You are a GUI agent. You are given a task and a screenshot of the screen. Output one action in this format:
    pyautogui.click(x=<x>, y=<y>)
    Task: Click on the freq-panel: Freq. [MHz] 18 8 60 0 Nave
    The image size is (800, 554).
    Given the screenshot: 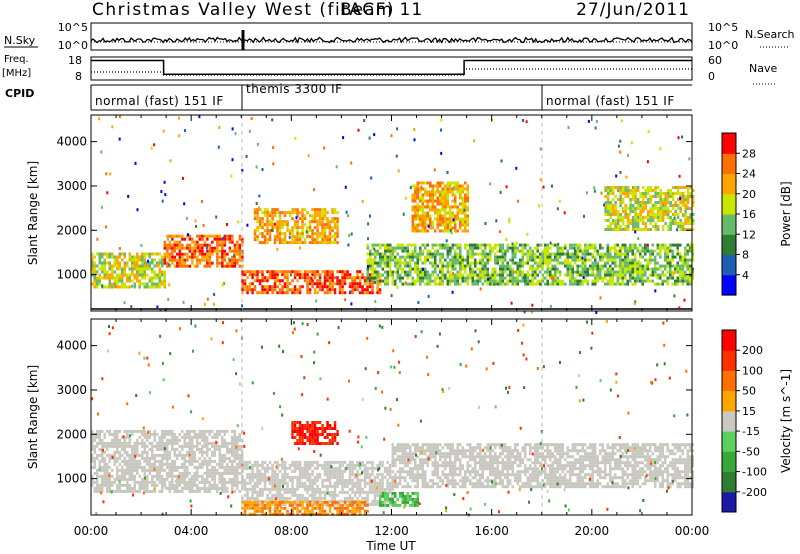 What is the action you would take?
    pyautogui.click(x=389, y=69)
    